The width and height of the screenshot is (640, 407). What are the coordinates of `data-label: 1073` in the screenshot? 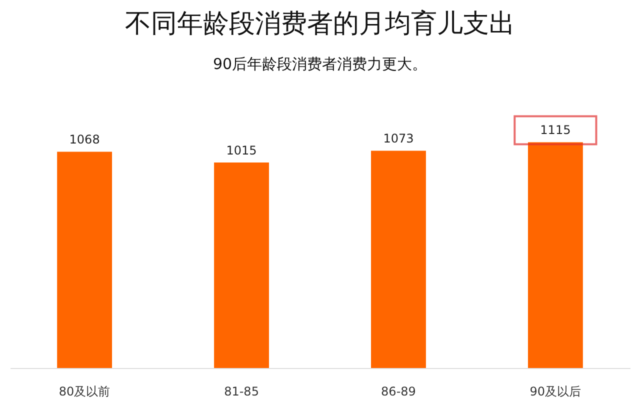 It's located at (398, 139).